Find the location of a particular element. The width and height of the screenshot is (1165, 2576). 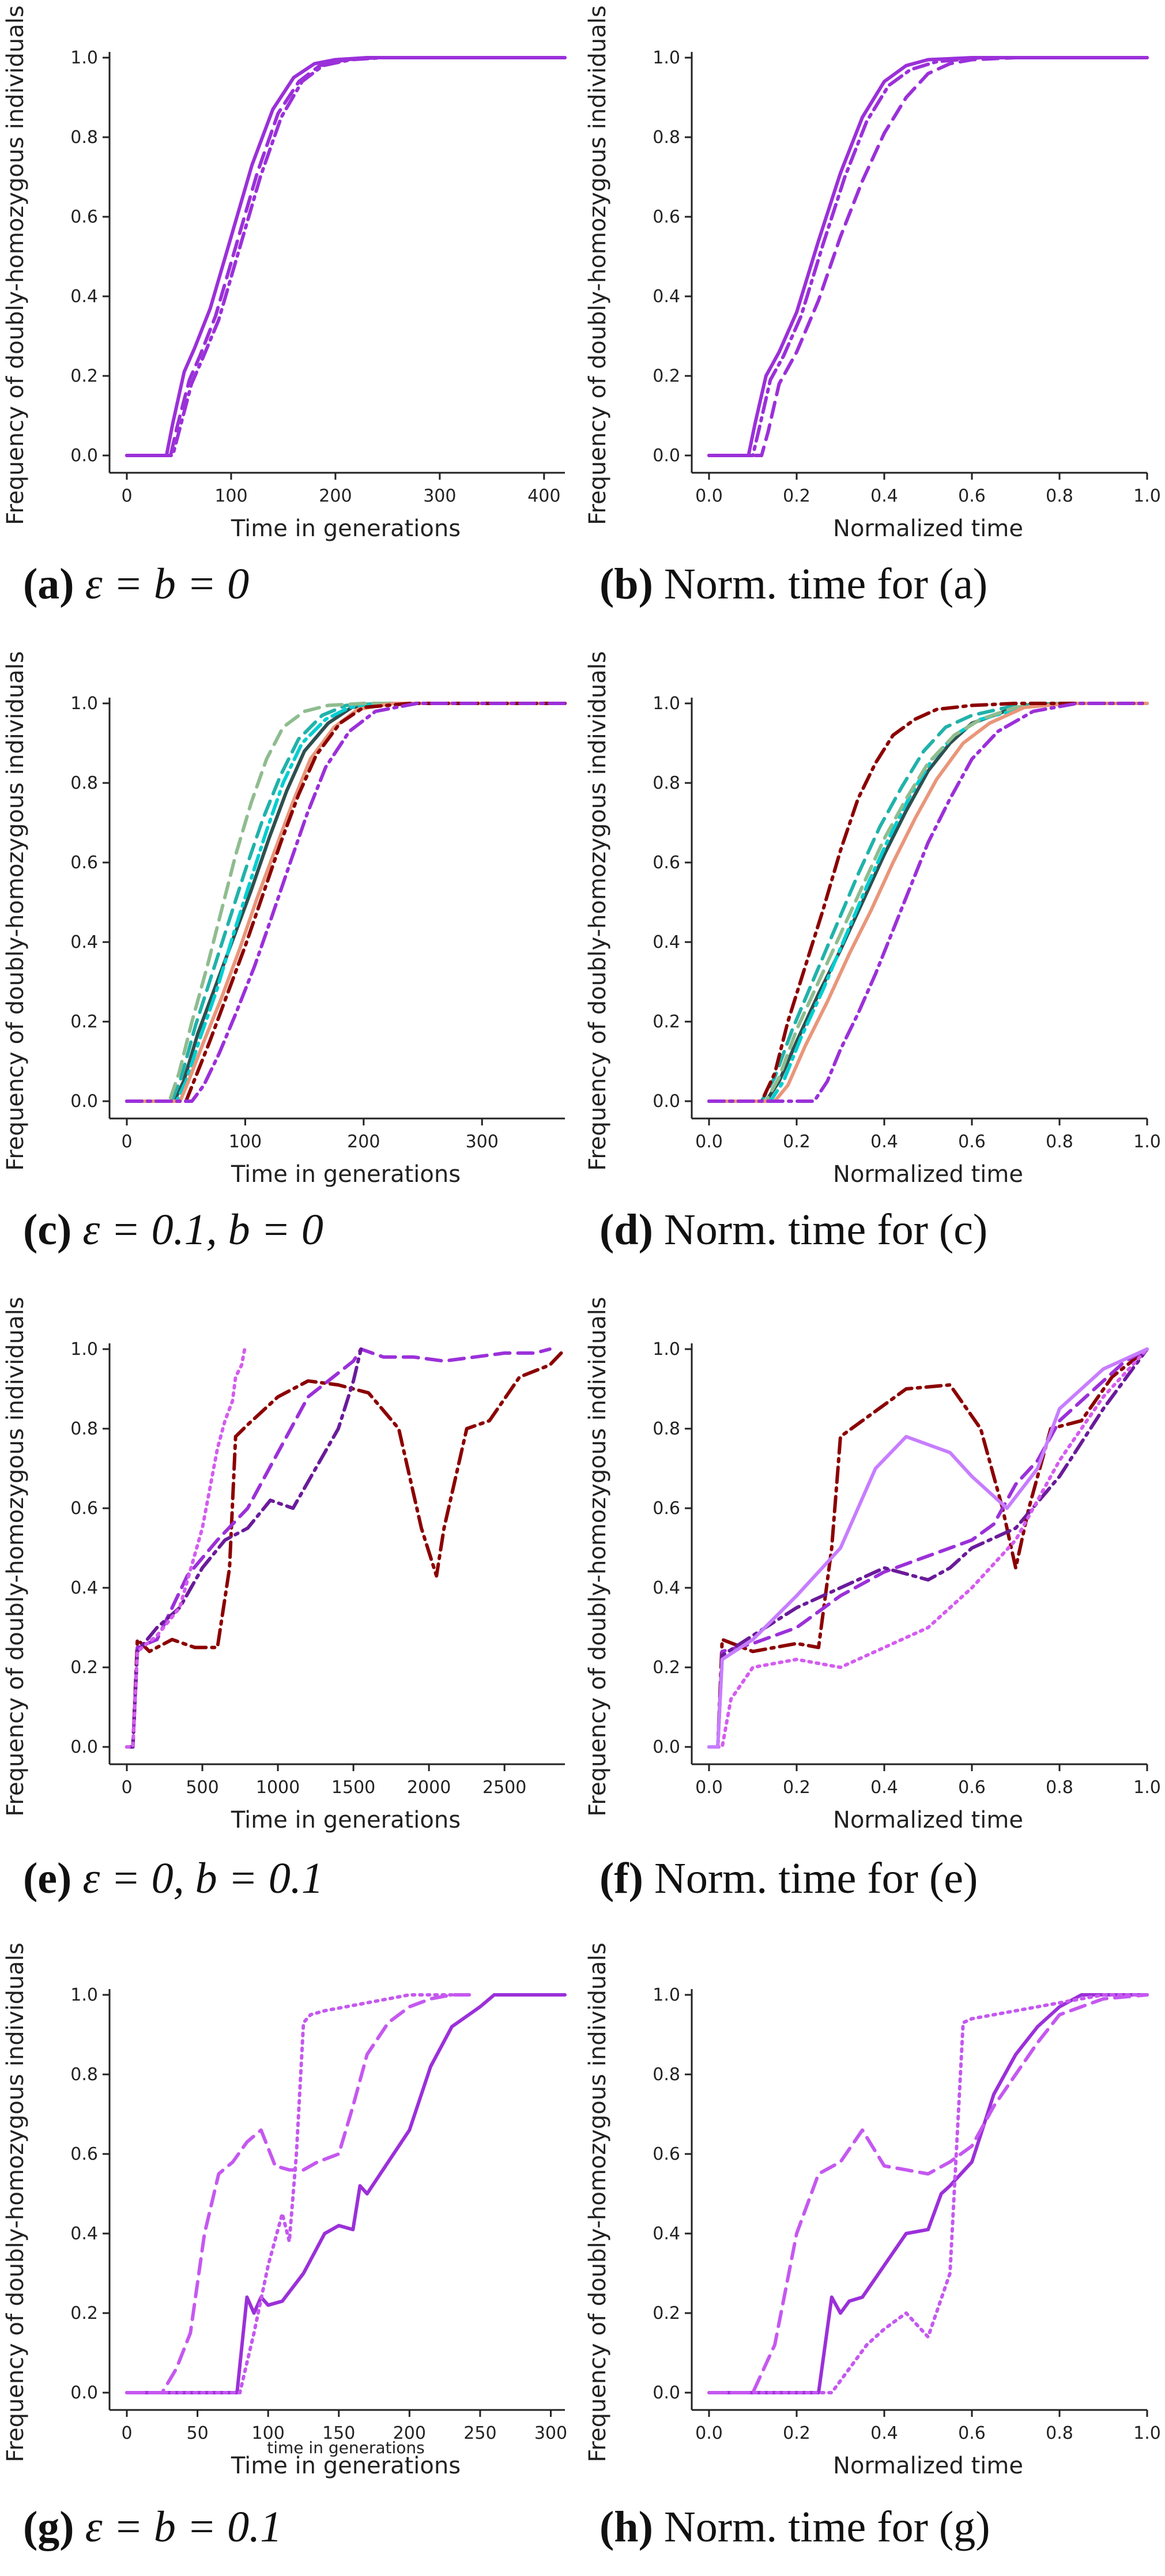

x-axis-label-h: Normalized time is located at coordinates (928, 2466).